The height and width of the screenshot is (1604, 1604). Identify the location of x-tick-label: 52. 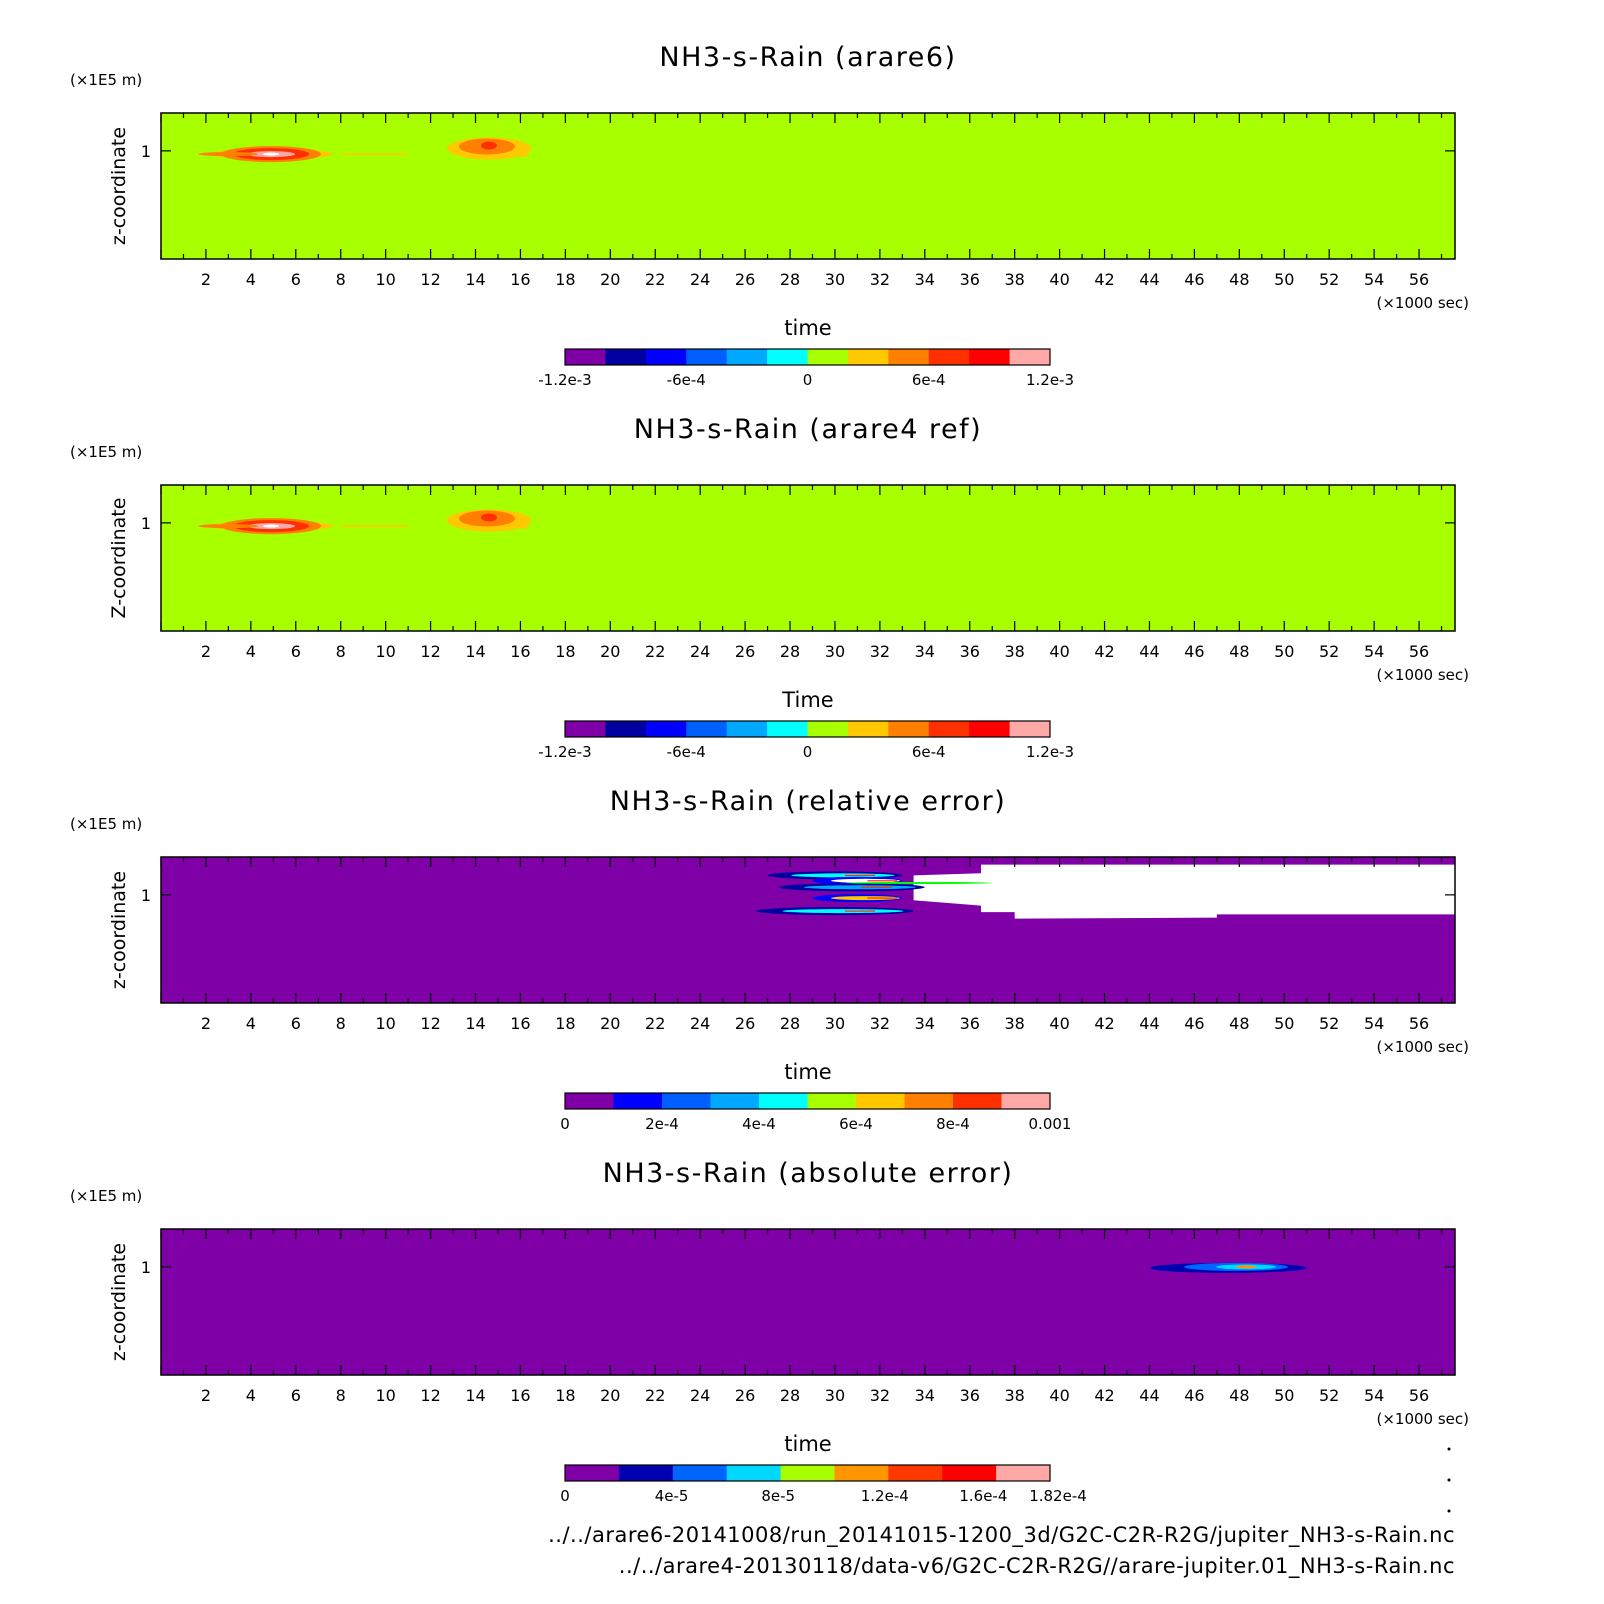
(1329, 1023).